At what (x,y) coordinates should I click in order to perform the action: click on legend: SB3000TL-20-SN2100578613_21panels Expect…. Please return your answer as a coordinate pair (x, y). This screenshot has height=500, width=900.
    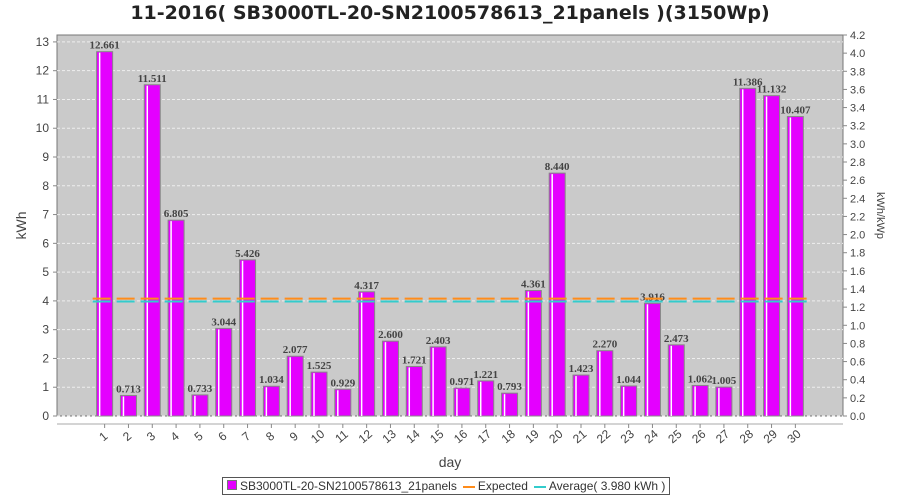
    Looking at the image, I should click on (446, 486).